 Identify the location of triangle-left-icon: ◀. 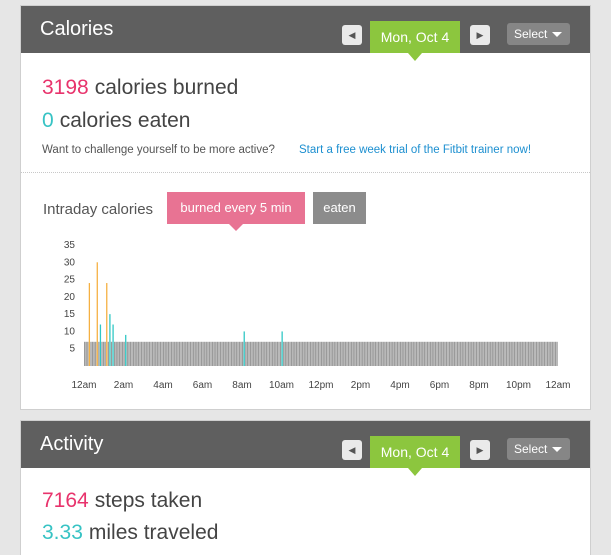
(352, 35).